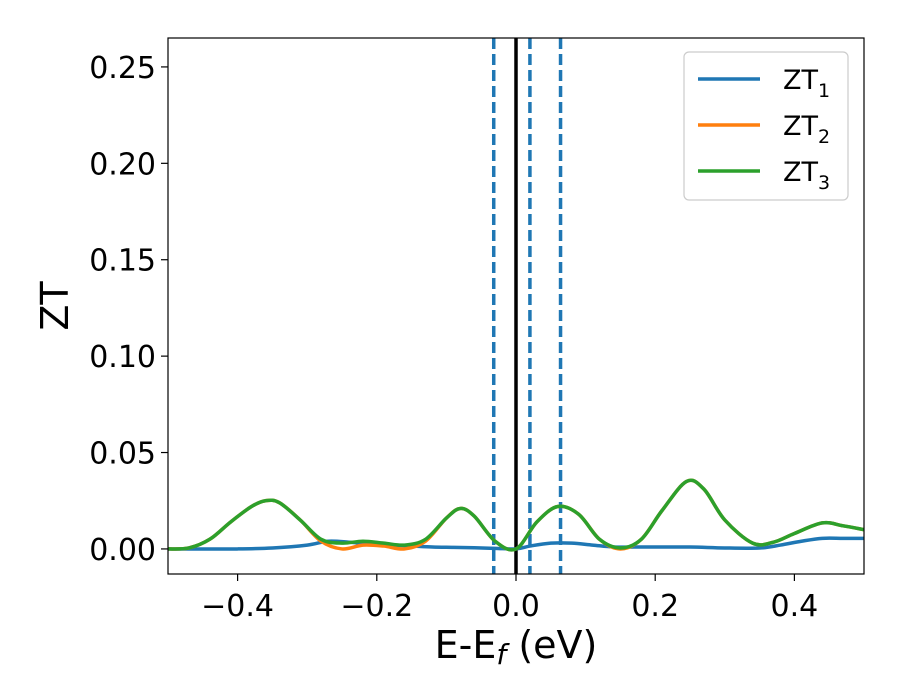  Describe the element at coordinates (122, 454) in the screenshot. I see `y-tick-label: 0.05` at that location.